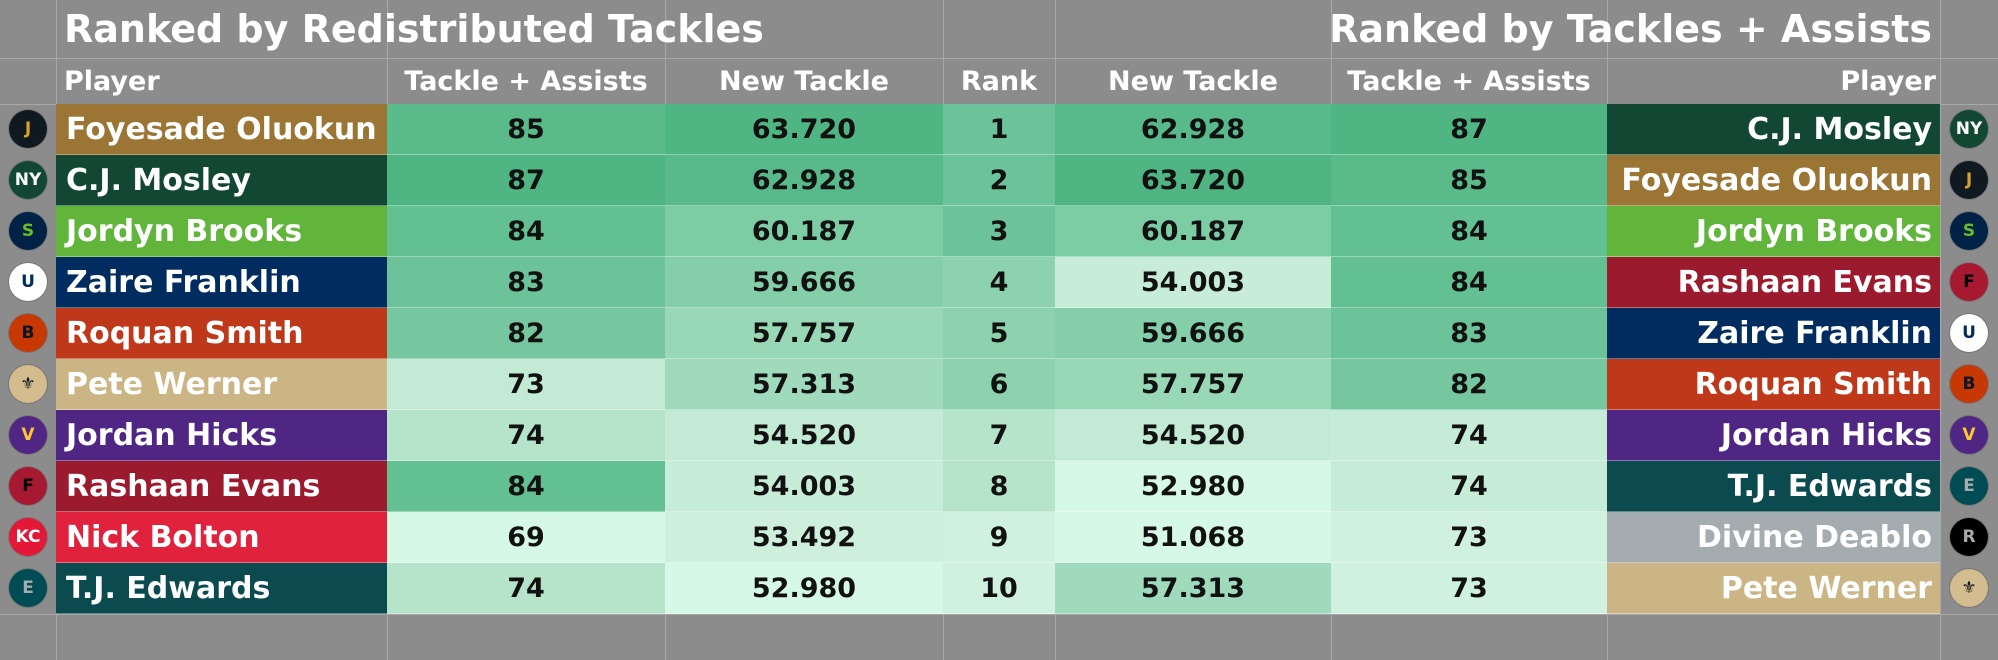 The width and height of the screenshot is (1998, 660). I want to click on right-new-tackle-cell: 52.980, so click(1193, 486).